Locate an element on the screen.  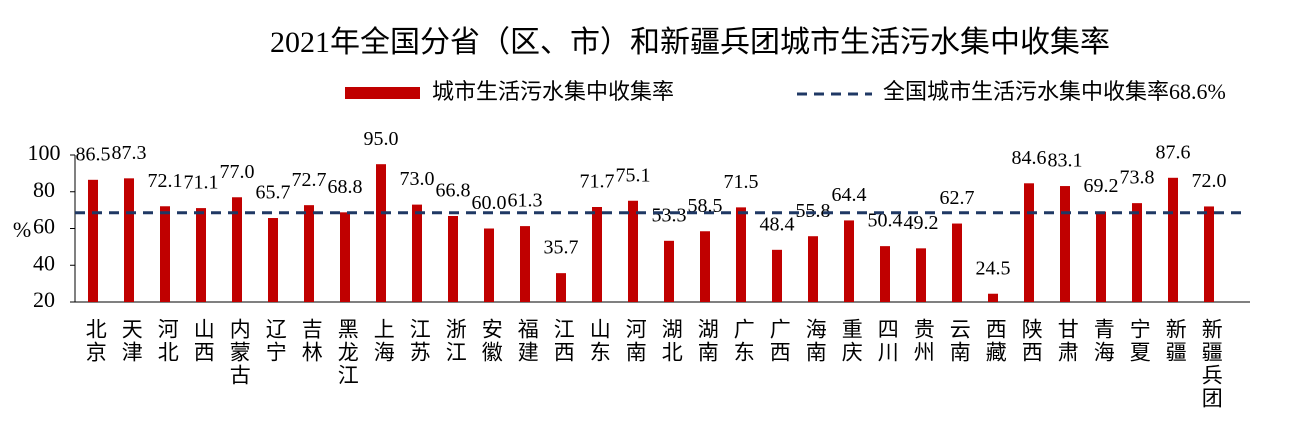
x-tick-label: 西藏 is located at coordinates (995, 341).